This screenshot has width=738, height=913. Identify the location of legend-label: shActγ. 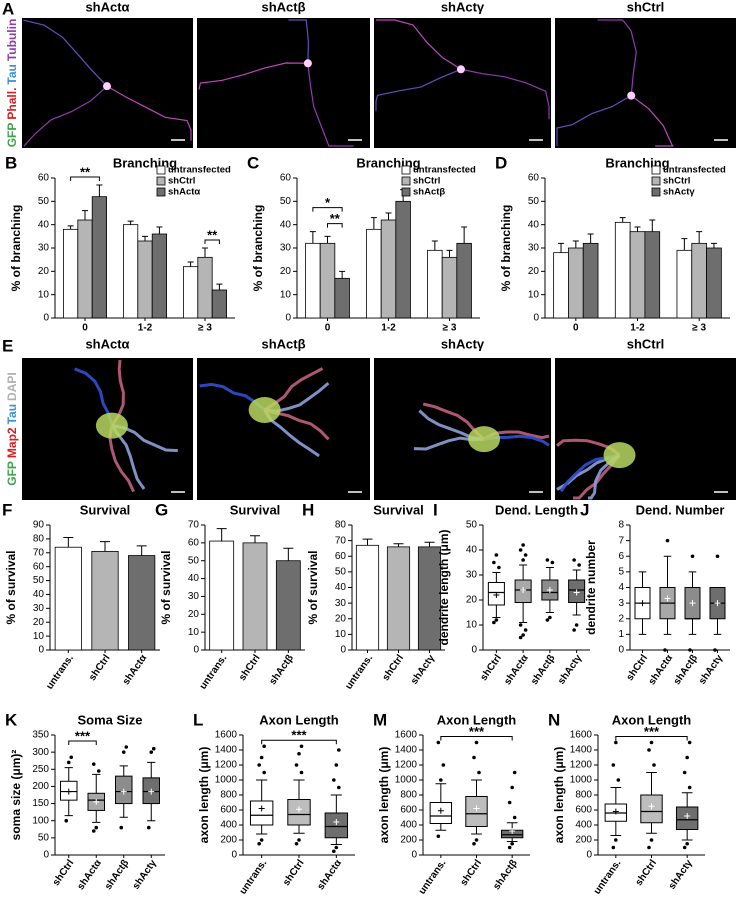
(679, 192).